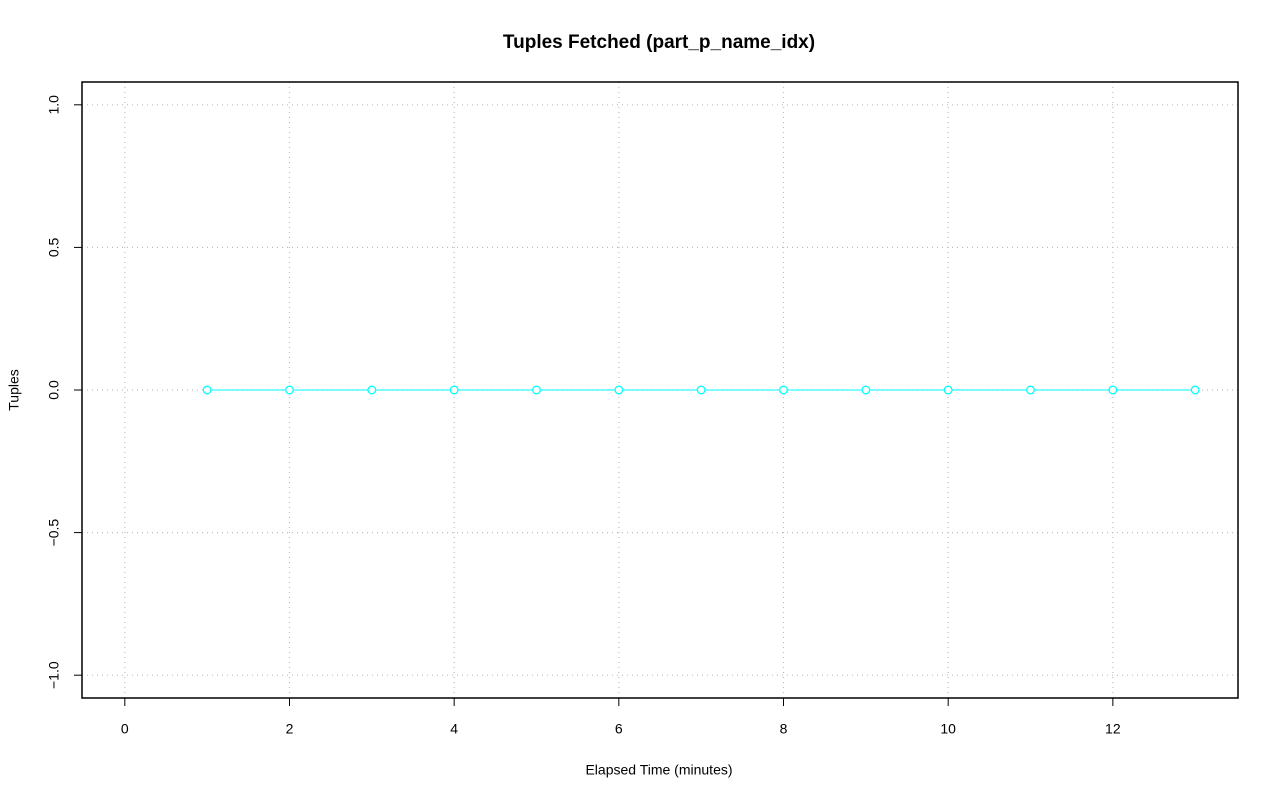  Describe the element at coordinates (454, 729) in the screenshot. I see `x-tick-label: 4` at that location.